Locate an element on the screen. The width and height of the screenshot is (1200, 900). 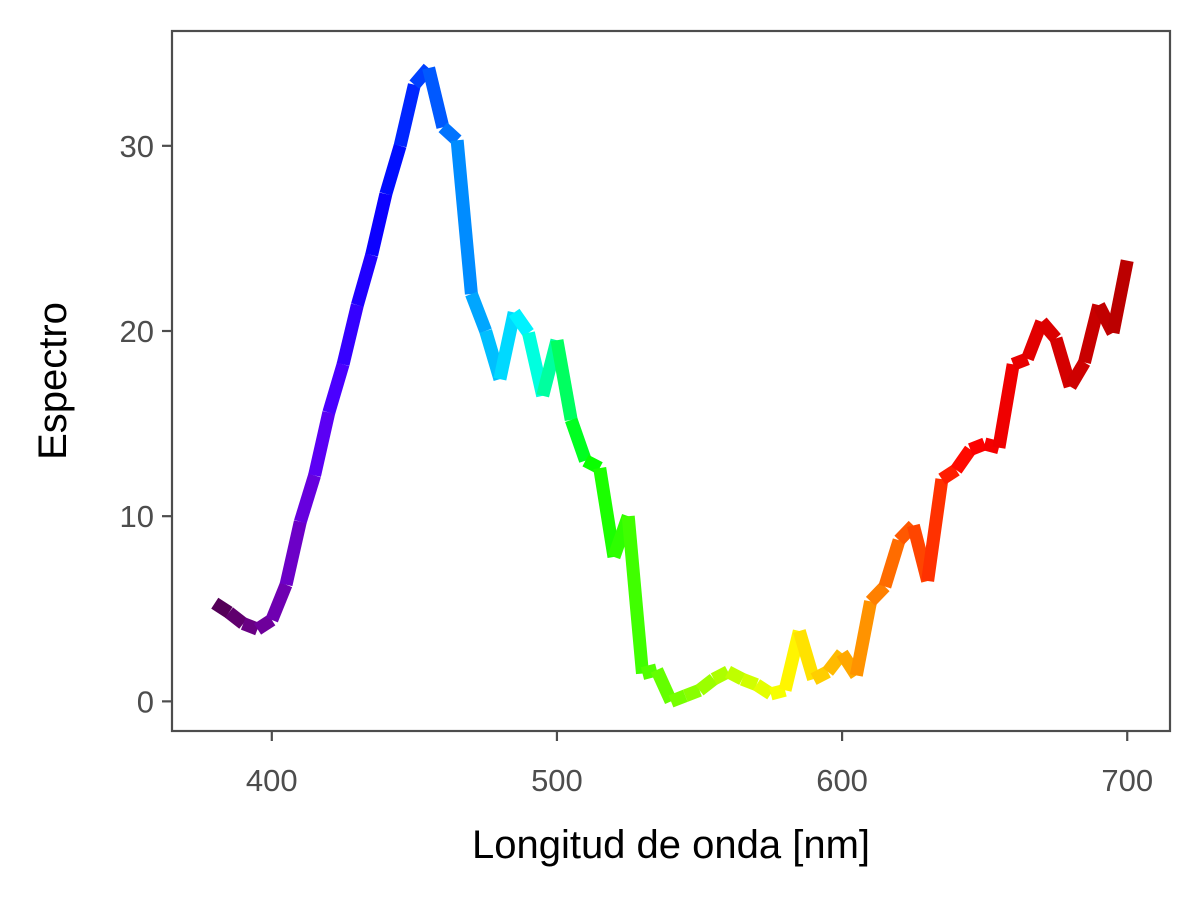
y-axis-title: Espectro is located at coordinates (53, 381).